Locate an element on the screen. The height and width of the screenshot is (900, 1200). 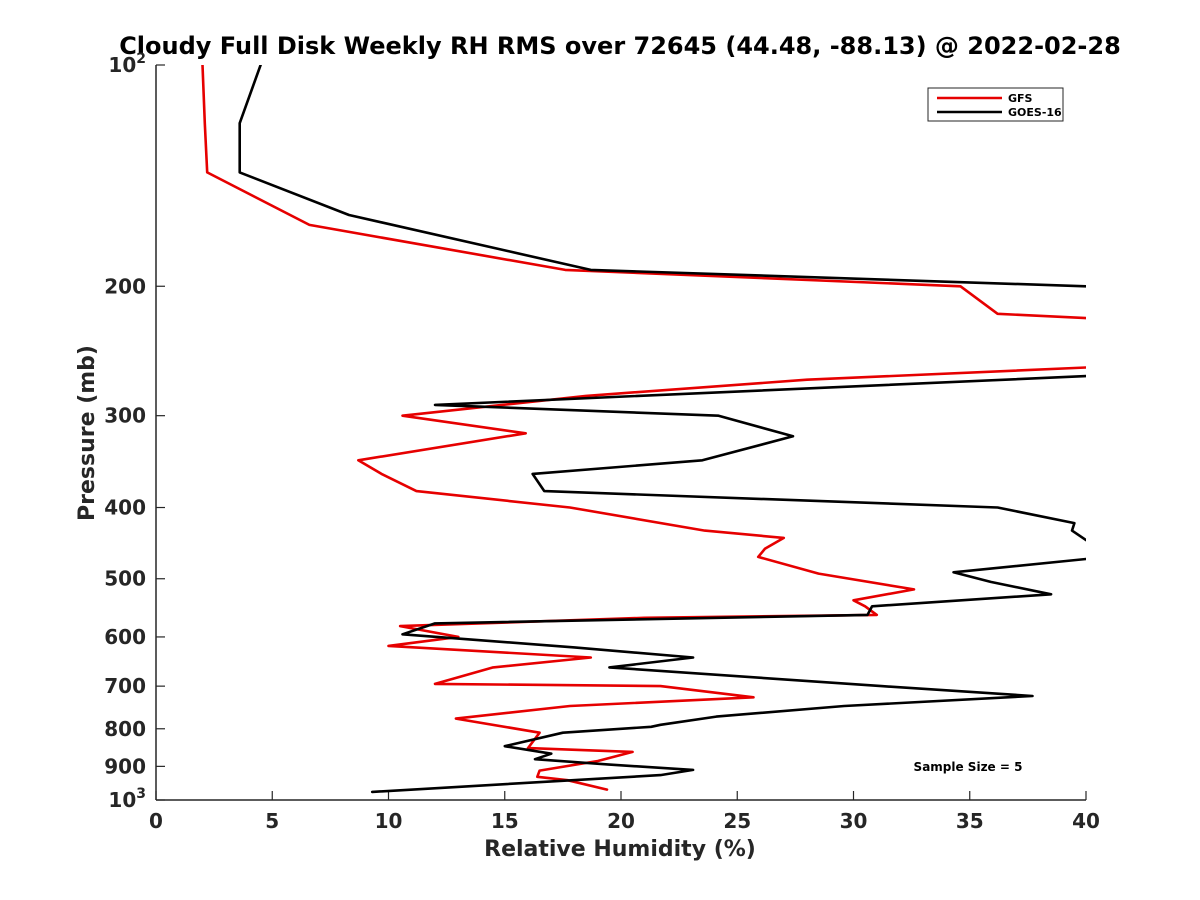
x-tick-label: 20 is located at coordinates (621, 821).